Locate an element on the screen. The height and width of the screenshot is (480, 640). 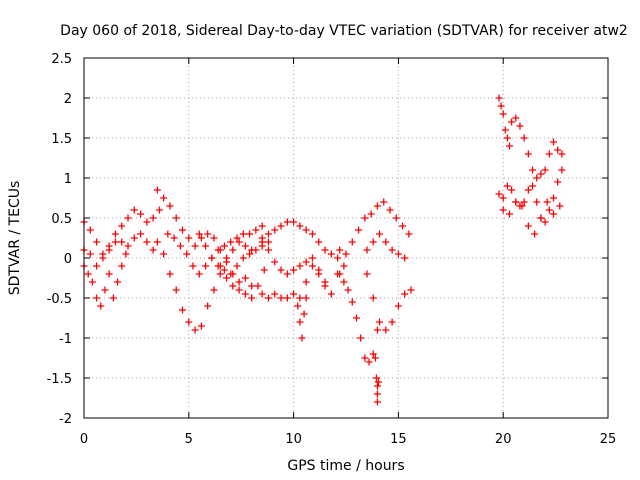
series-track-k is located at coordinates (302, 318).